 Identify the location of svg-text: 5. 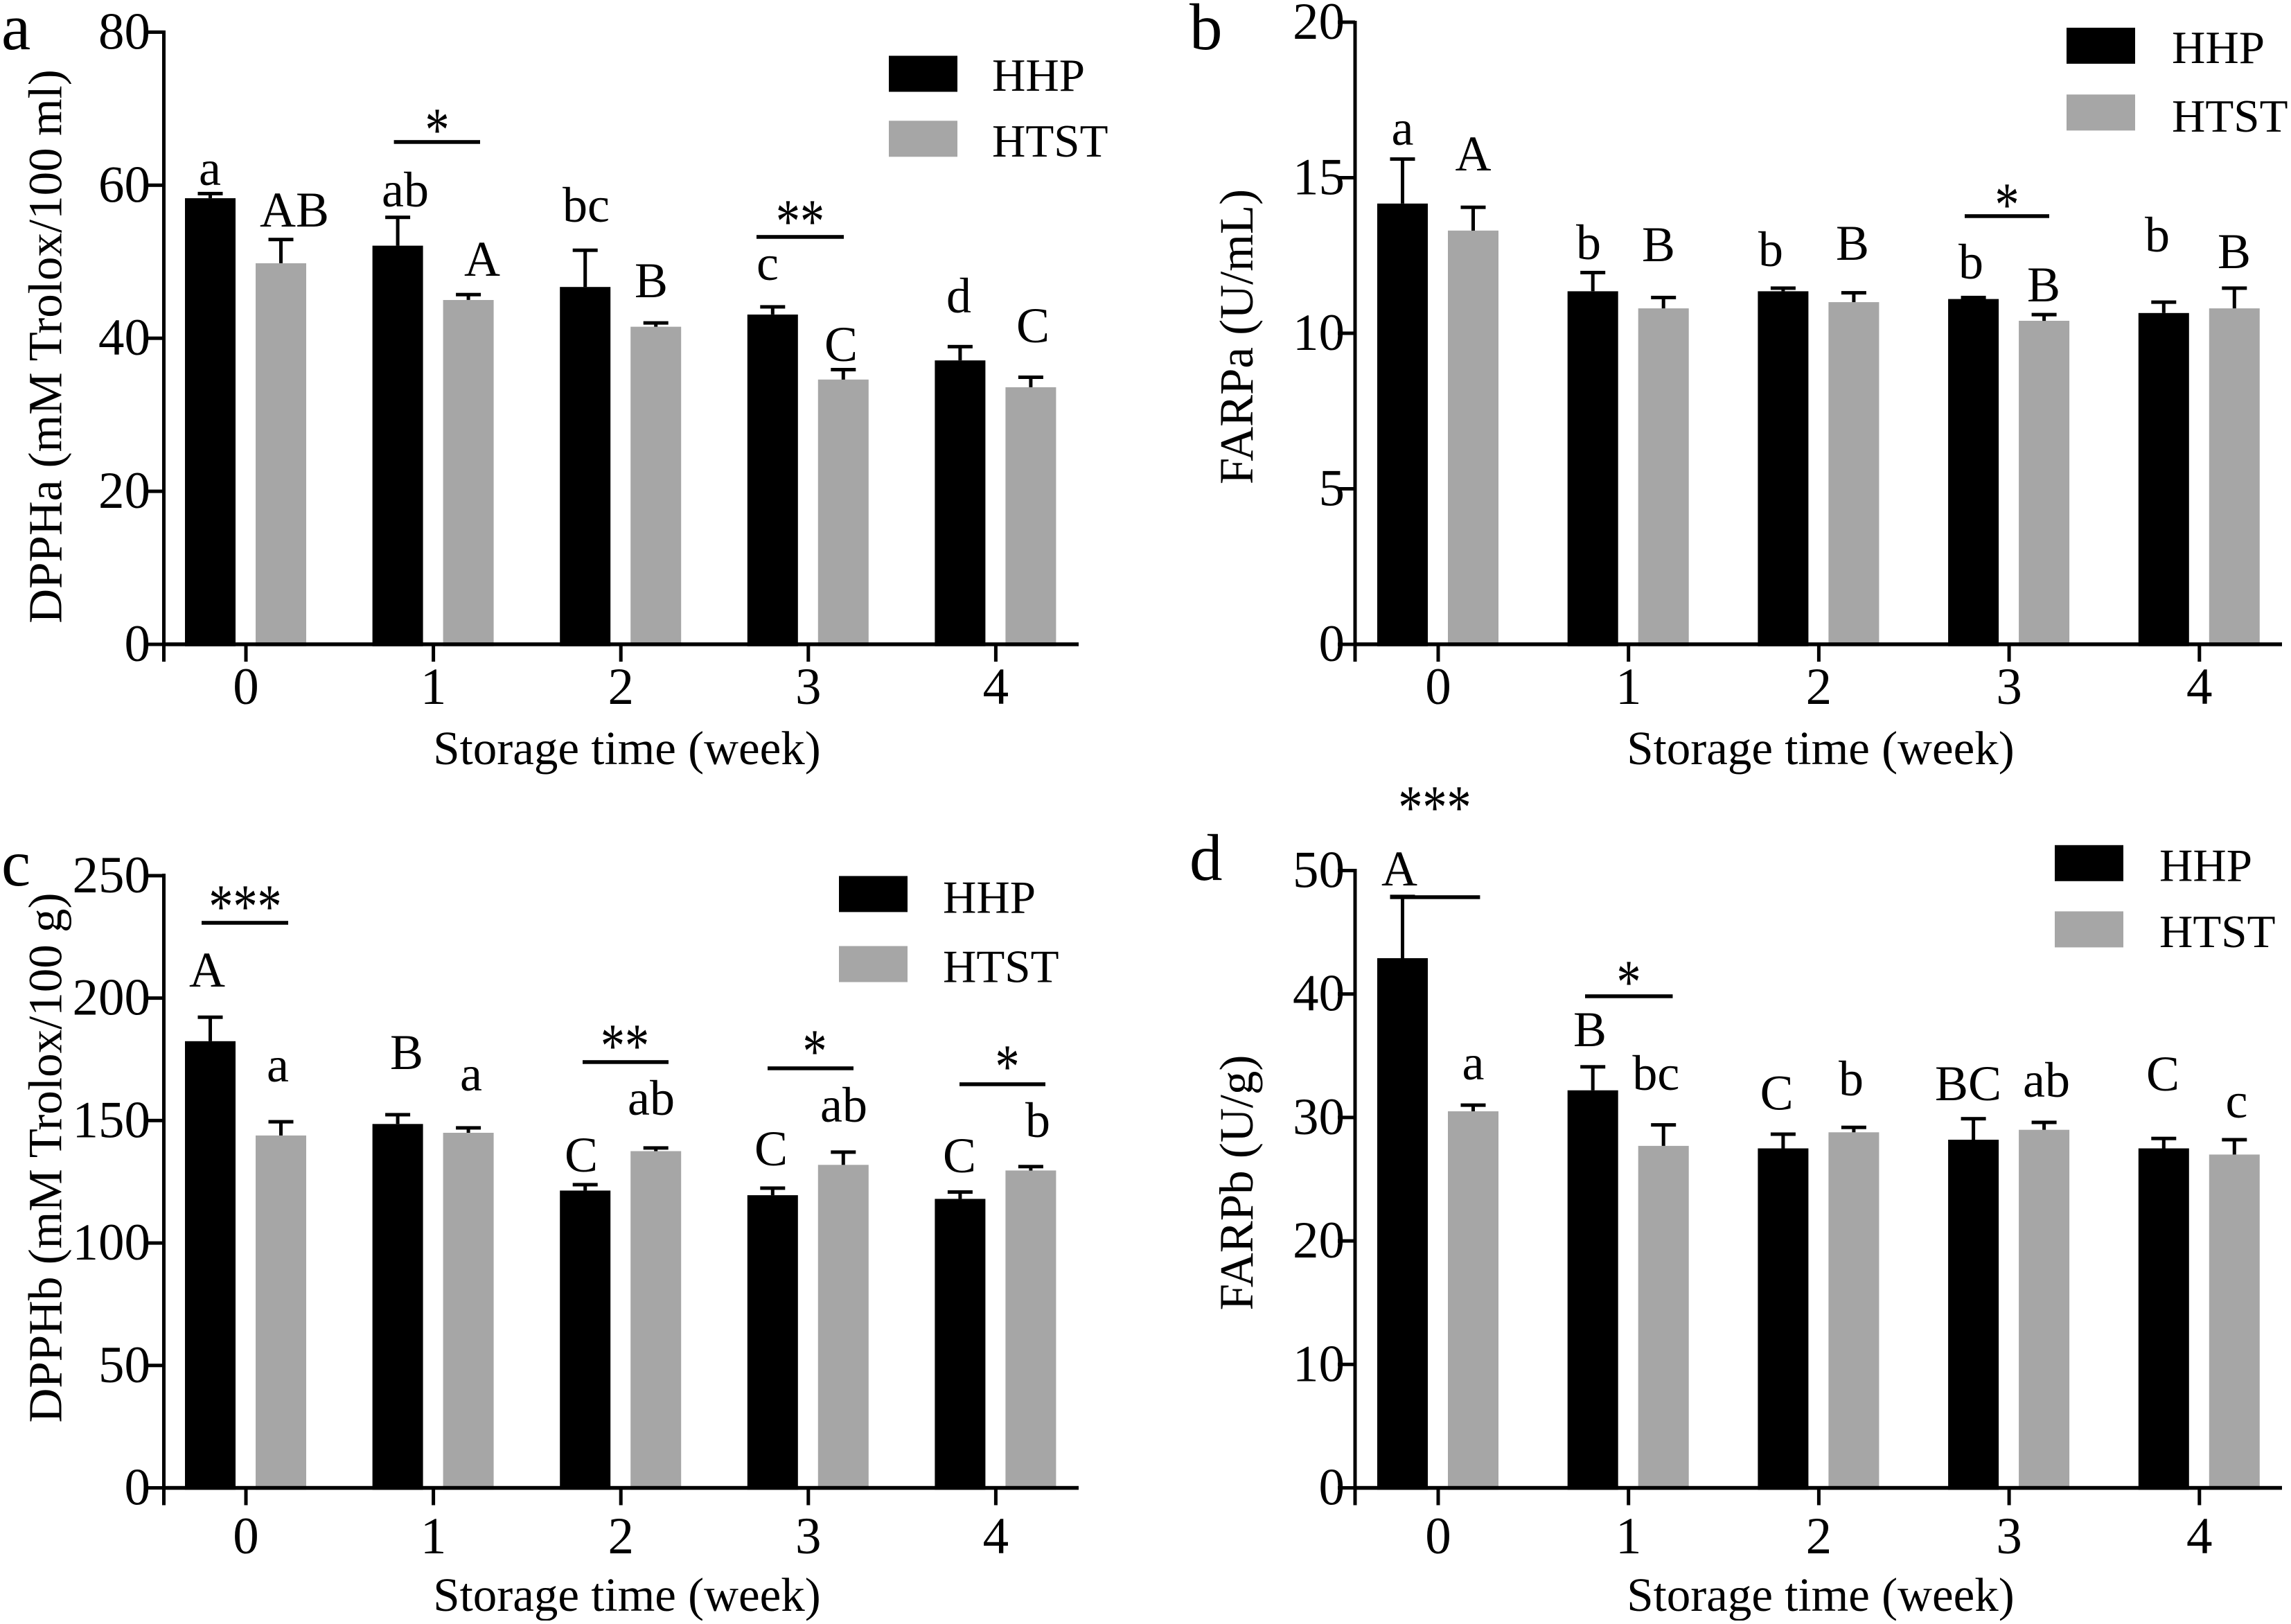
(1332, 489).